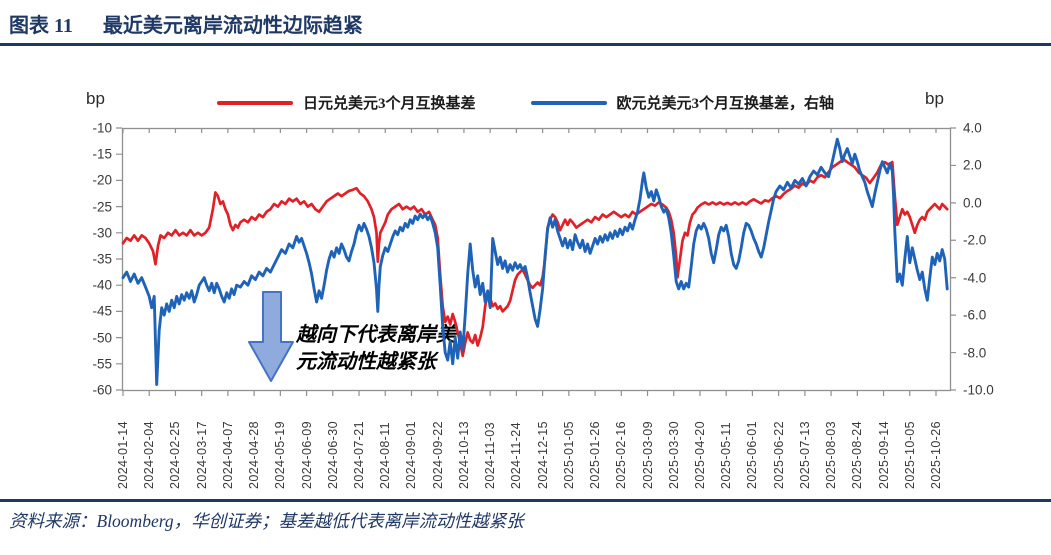 This screenshot has width=1051, height=555. What do you see at coordinates (975, 315) in the screenshot?
I see `right-axis-tick-label: -6.0` at bounding box center [975, 315].